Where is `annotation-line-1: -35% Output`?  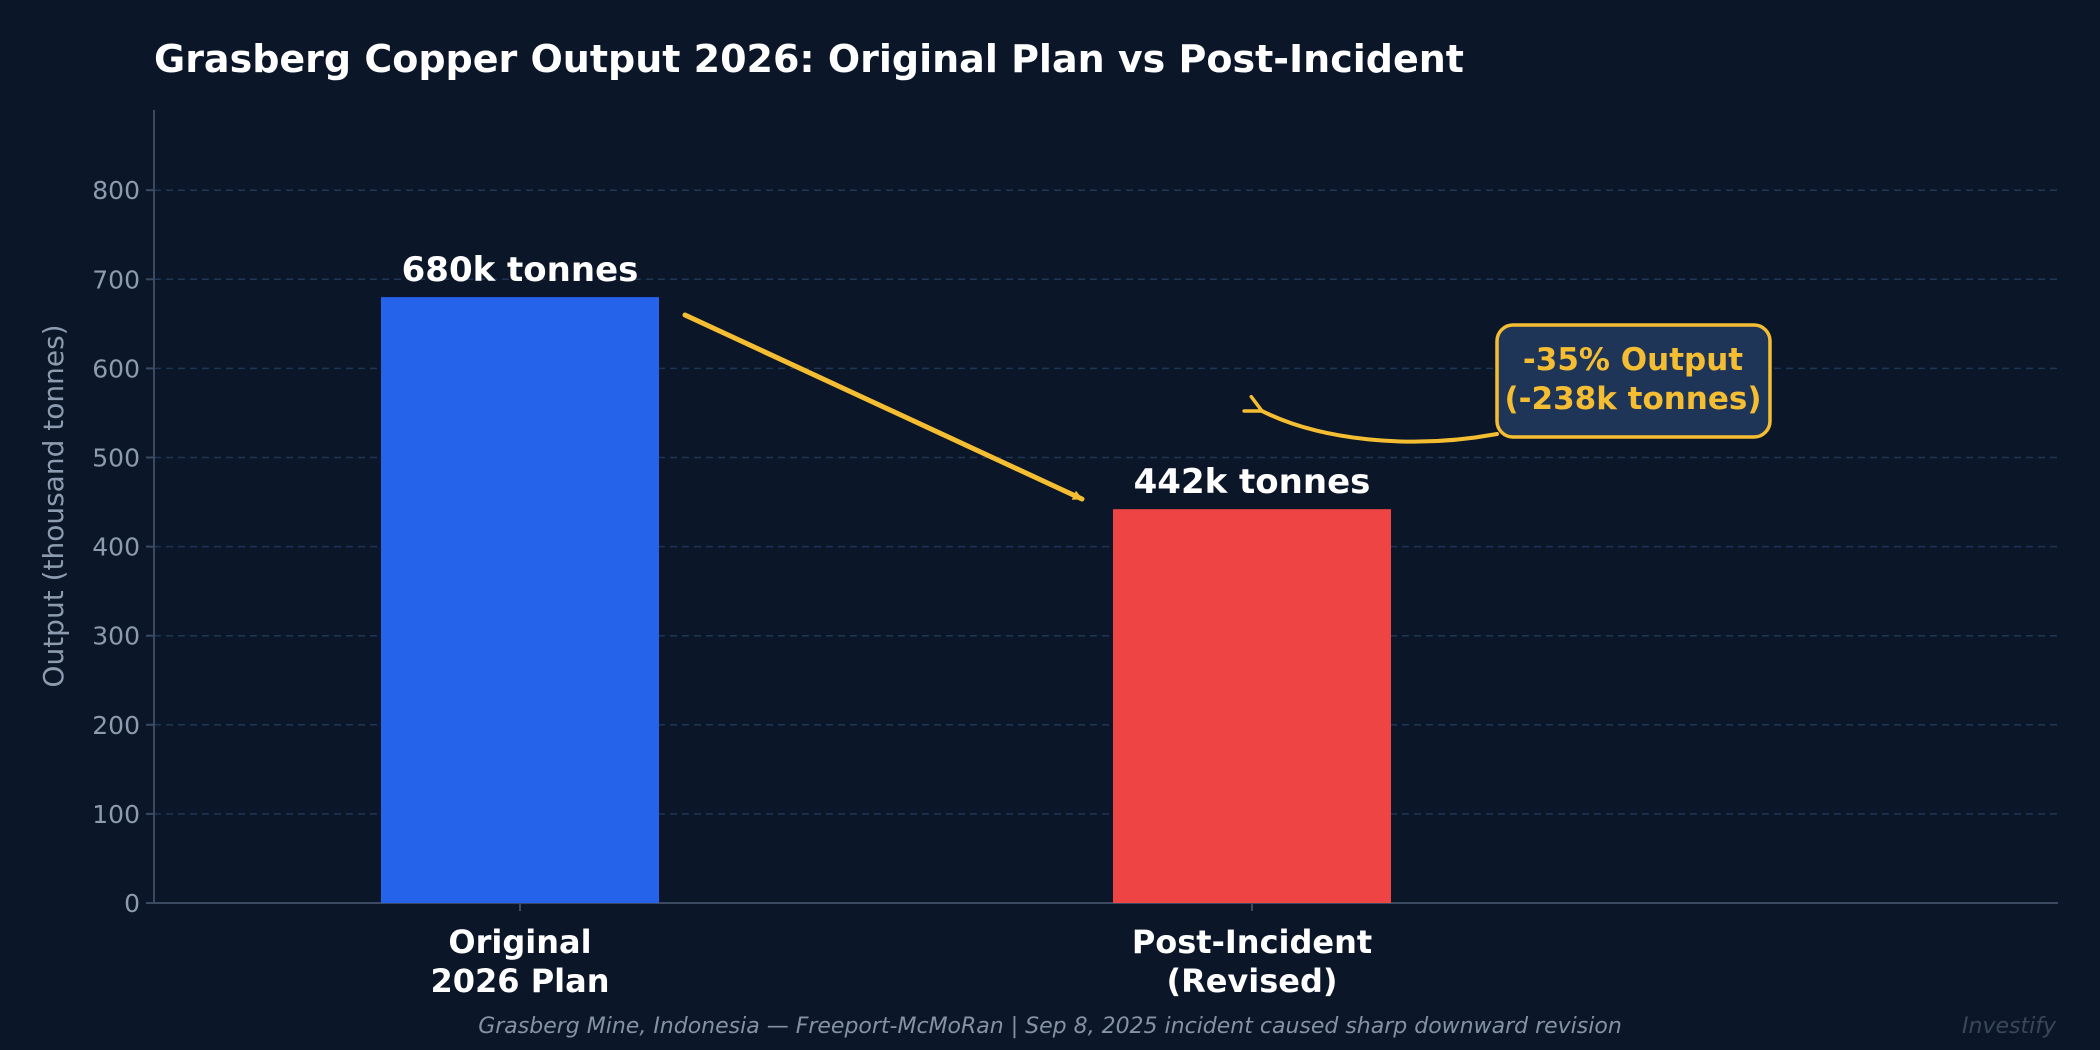
annotation-line-1: -35% Output is located at coordinates (1633, 360).